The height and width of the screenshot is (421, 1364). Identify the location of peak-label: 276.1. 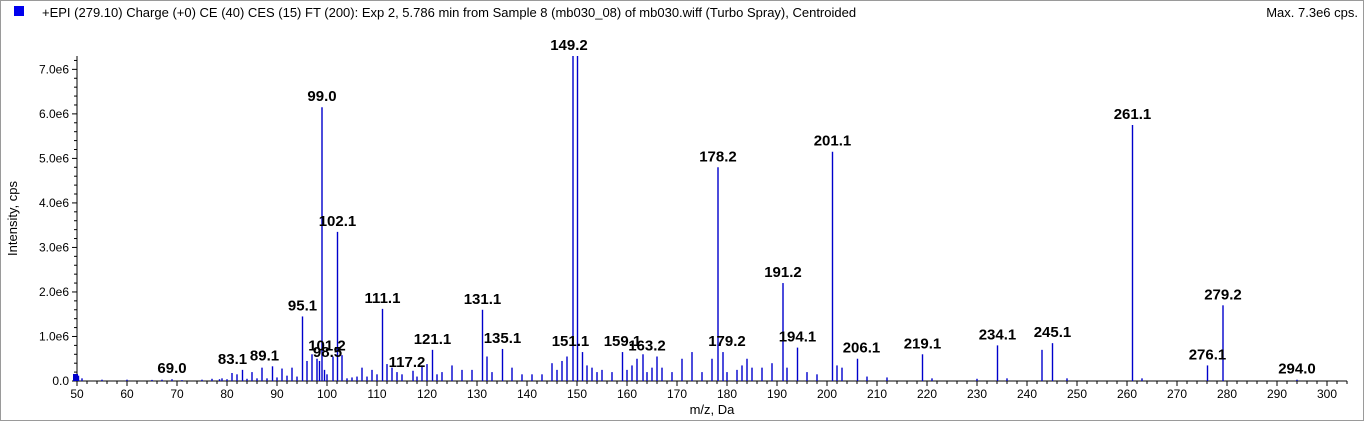
(1208, 354).